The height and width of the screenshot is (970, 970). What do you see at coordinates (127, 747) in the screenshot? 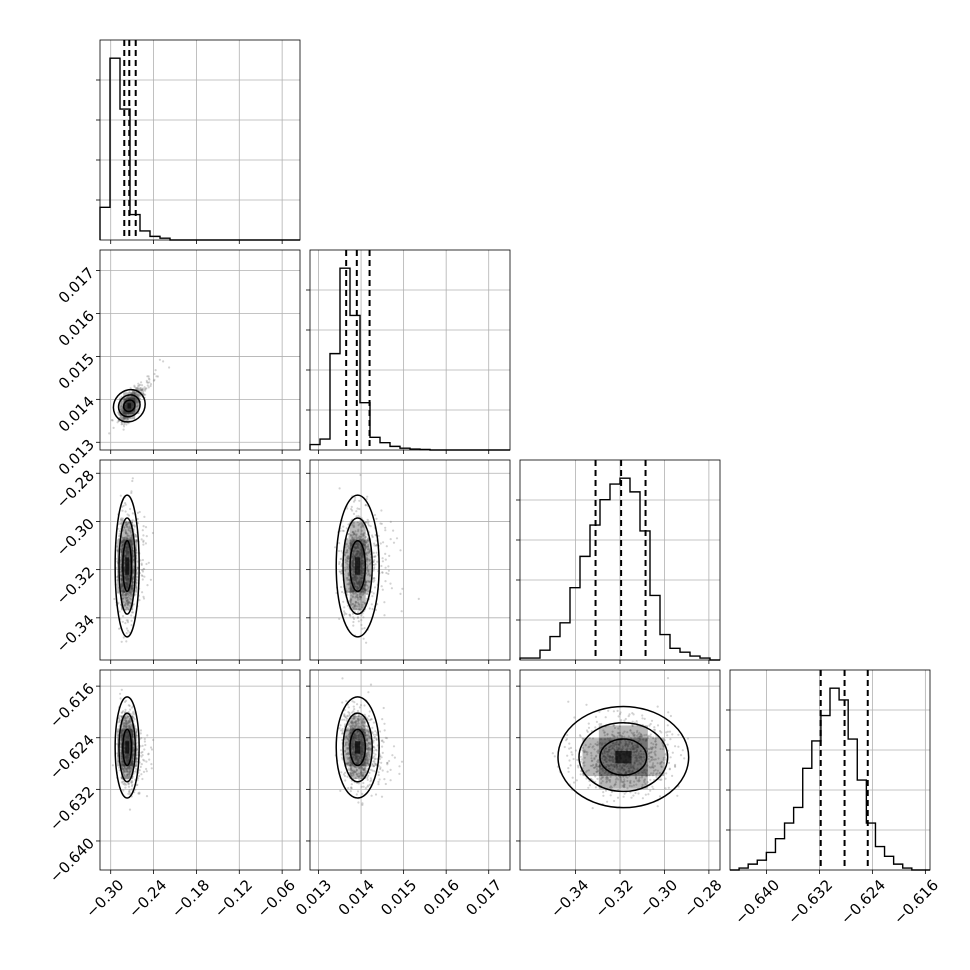
I see `contour-line` at bounding box center [127, 747].